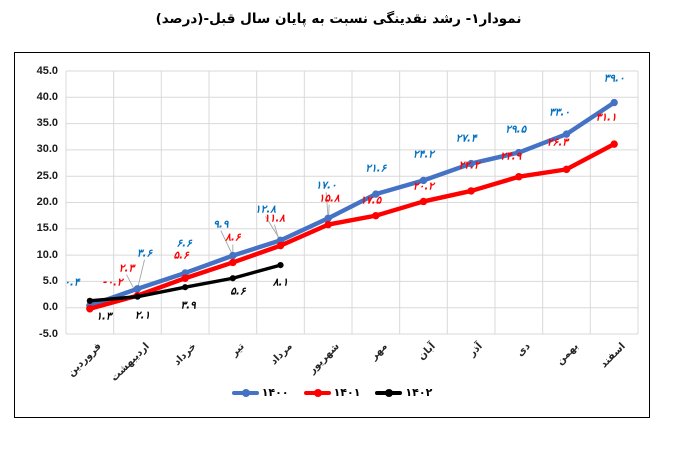 Image resolution: width=677 pixels, height=454 pixels. I want to click on y-axis-label: 15.0, so click(47, 228).